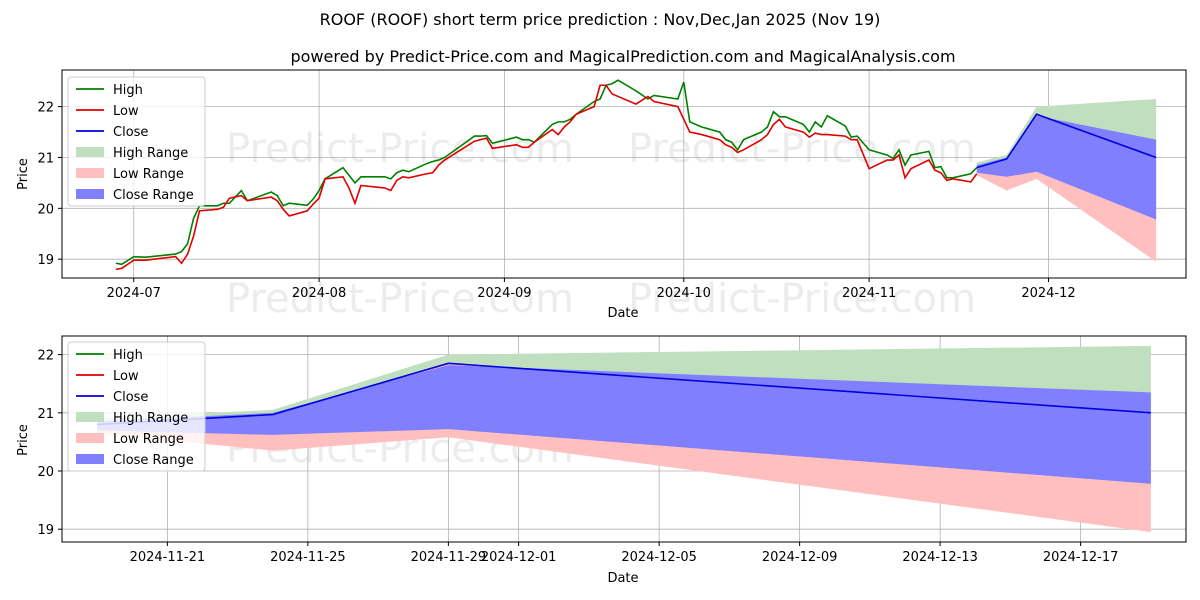 The image size is (1200, 600). What do you see at coordinates (800, 557) in the screenshot?
I see `x-tick-label: 2024-12-09` at bounding box center [800, 557].